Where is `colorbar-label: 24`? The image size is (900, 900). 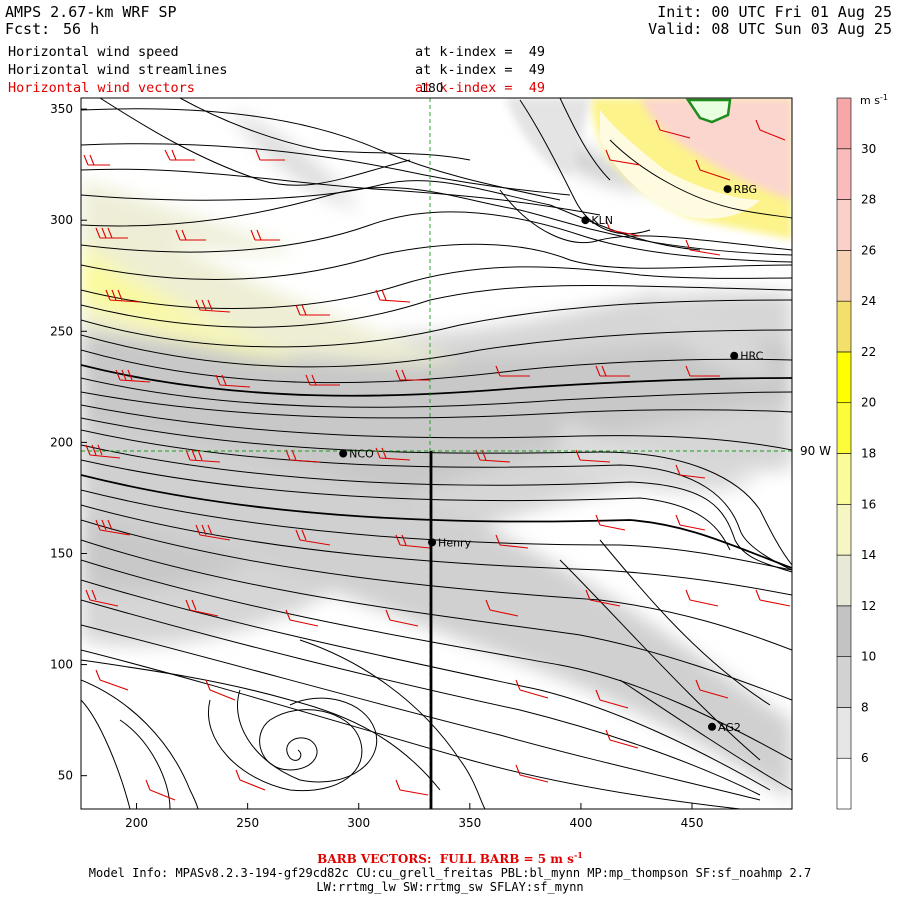 colorbar-label: 24 is located at coordinates (868, 301).